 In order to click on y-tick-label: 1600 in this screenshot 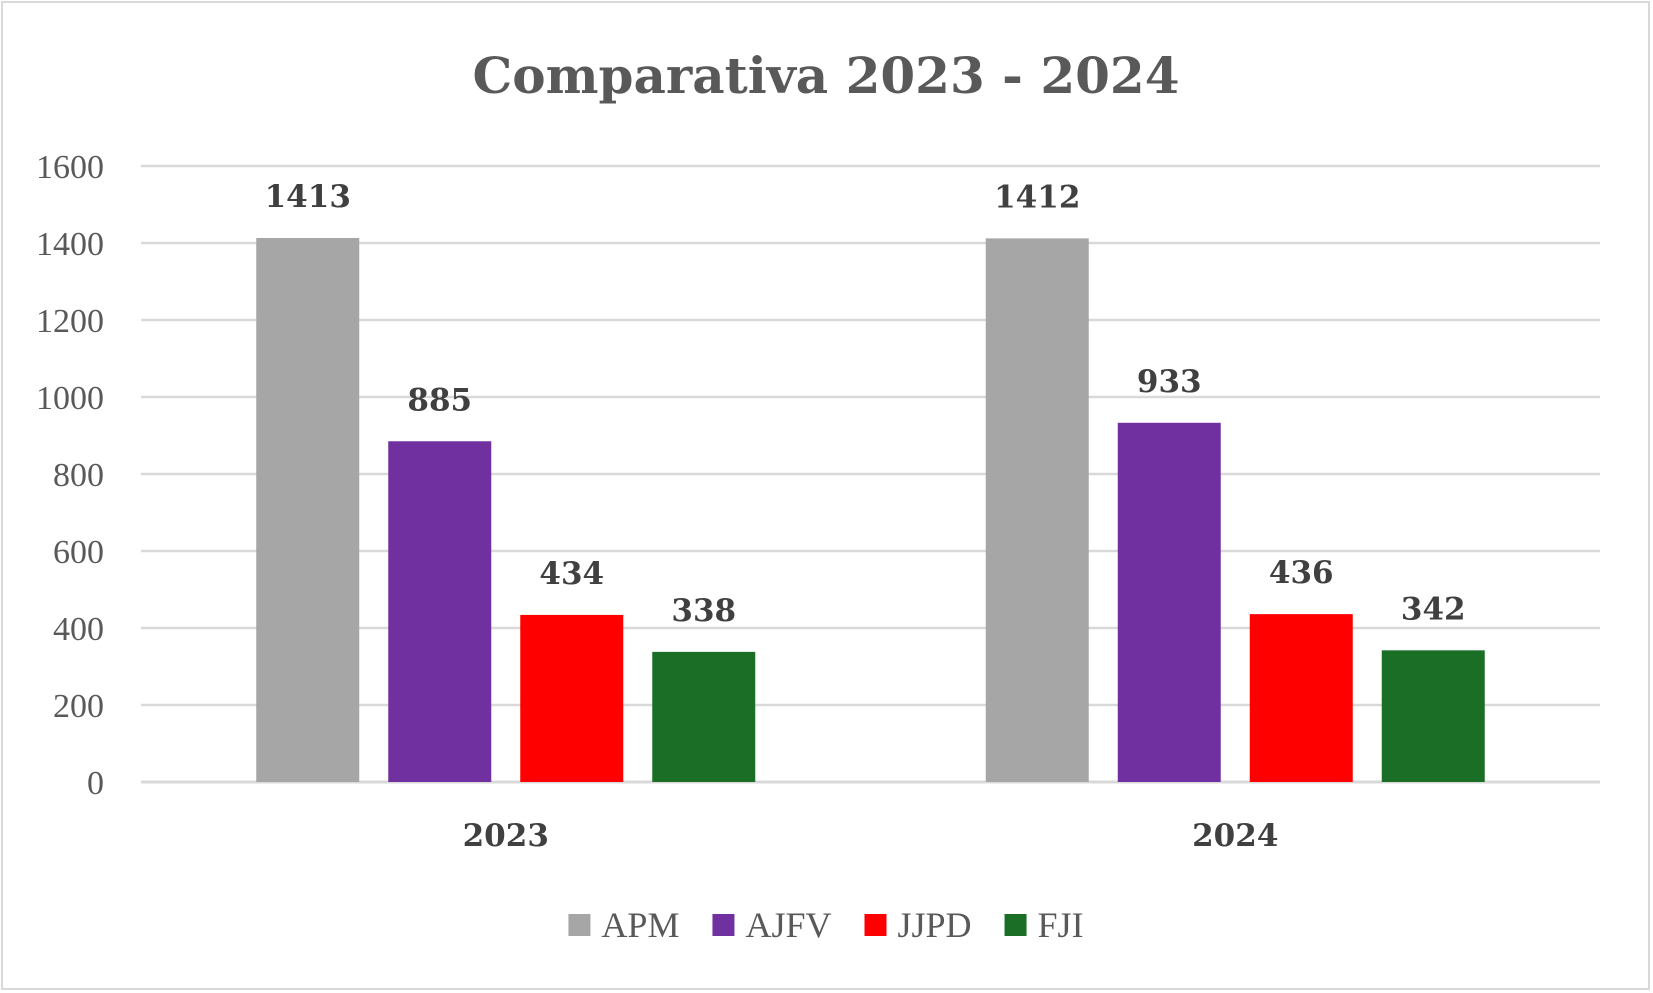, I will do `click(70, 167)`.